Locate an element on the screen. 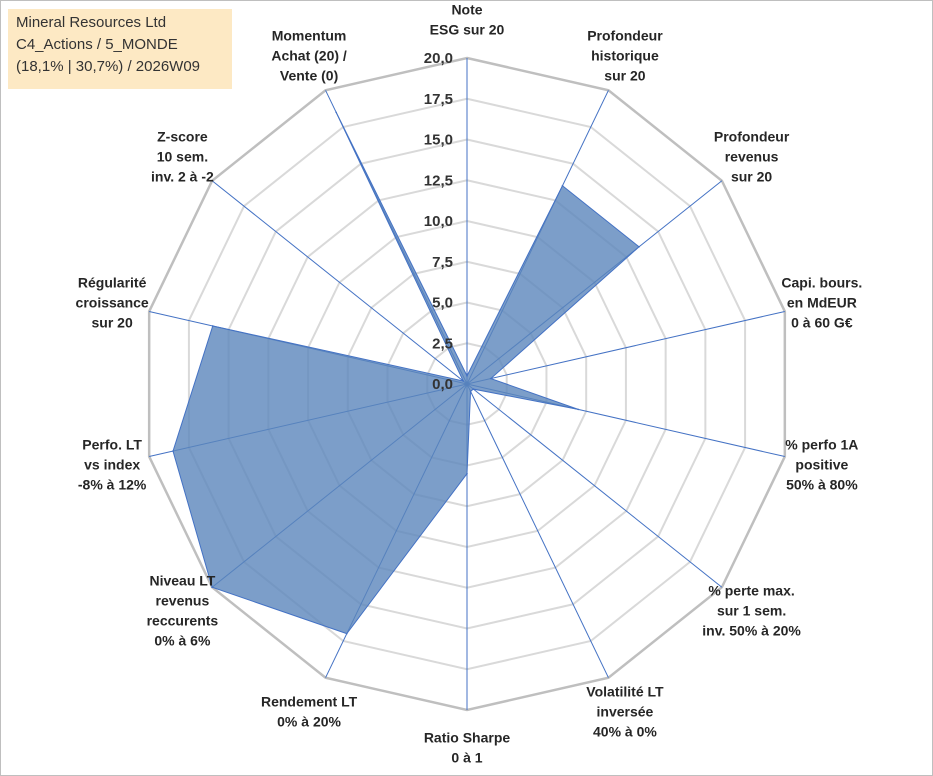 The width and height of the screenshot is (933, 776). axis-label: Ratio Sharpe 0 à 1 is located at coordinates (467, 747).